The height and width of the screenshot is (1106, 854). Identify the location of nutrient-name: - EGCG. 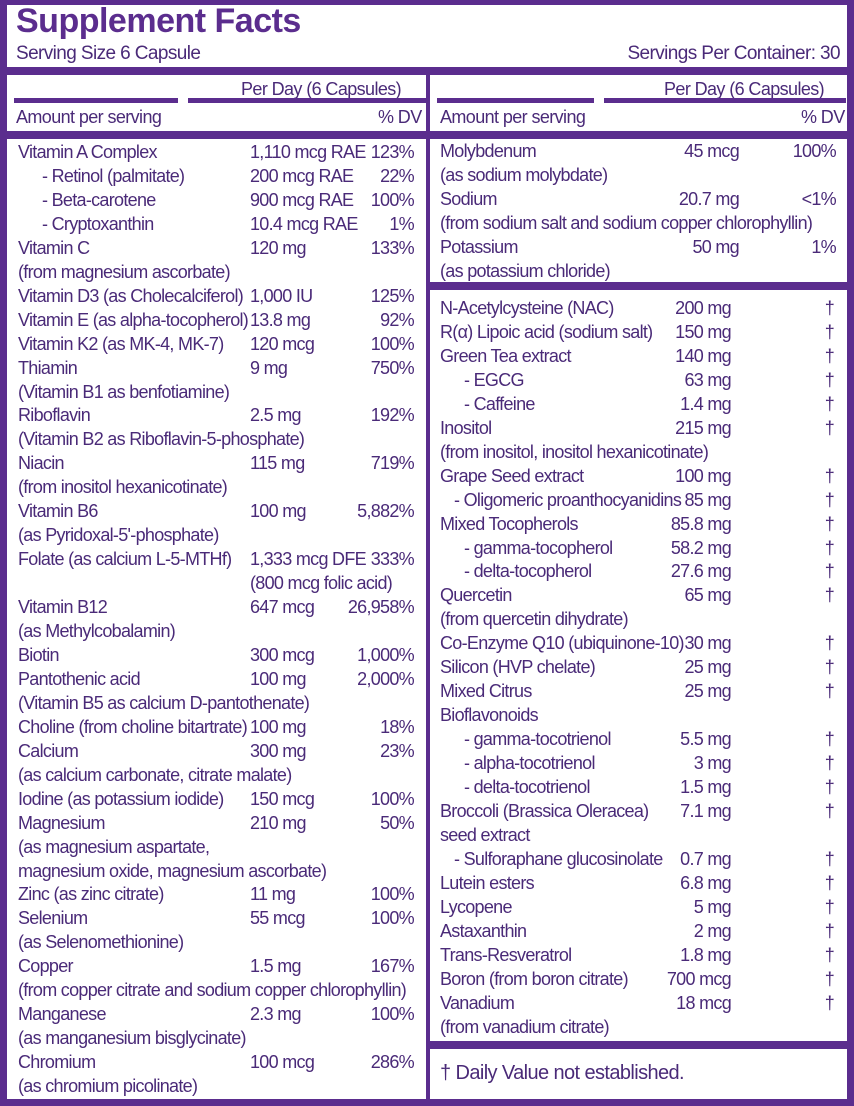
(494, 379).